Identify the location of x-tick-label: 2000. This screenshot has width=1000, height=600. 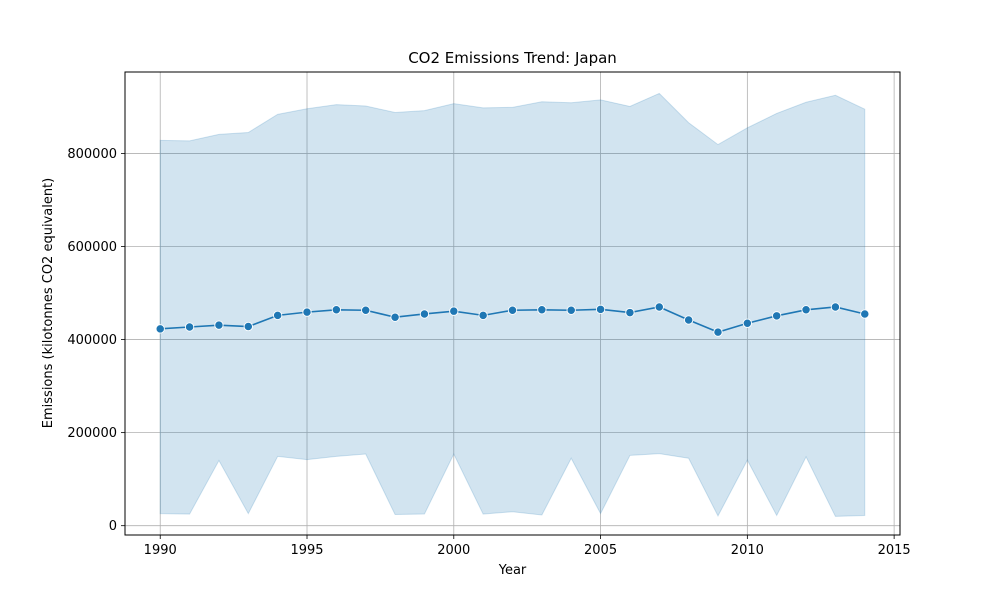
(453, 550).